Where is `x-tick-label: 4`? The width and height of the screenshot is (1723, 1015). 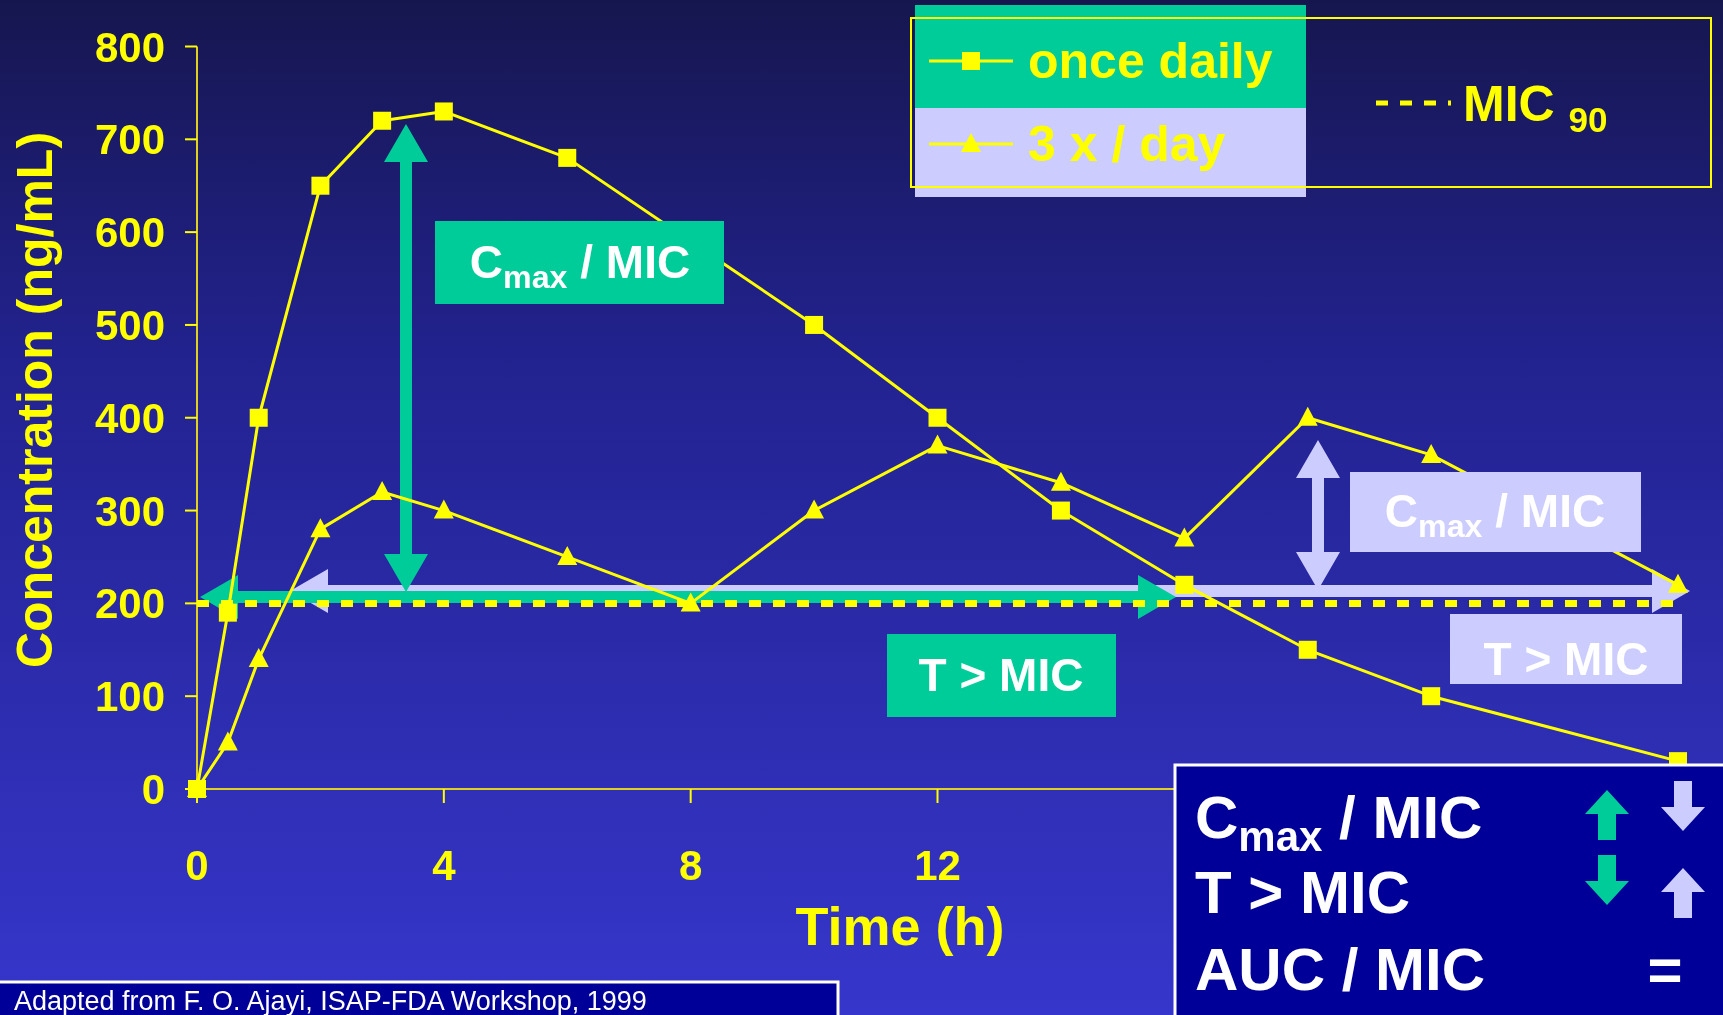 x-tick-label: 4 is located at coordinates (444, 865).